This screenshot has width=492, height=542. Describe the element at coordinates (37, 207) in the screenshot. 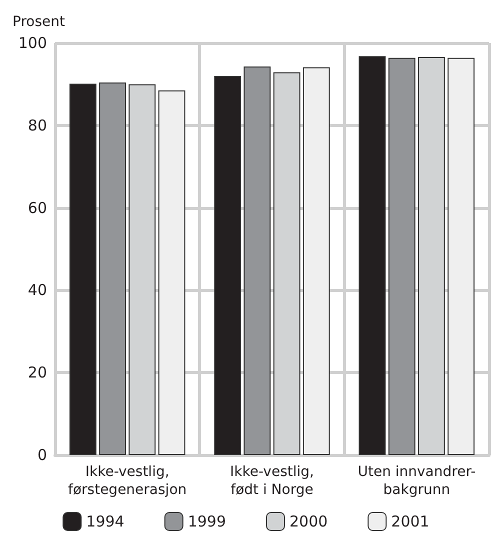

I see `y-tick-label: 60` at that location.